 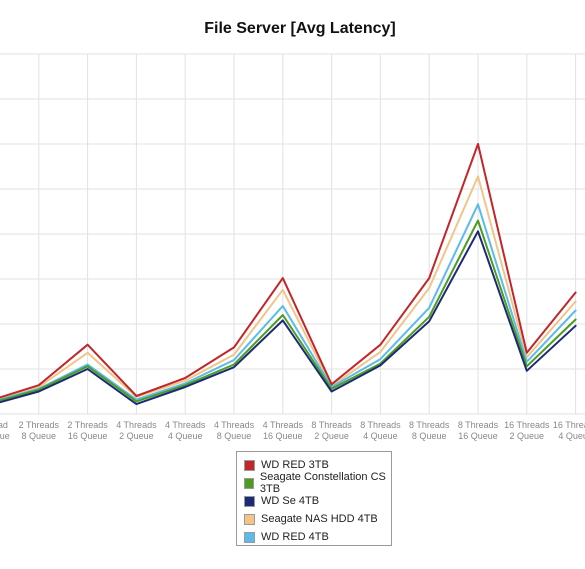 What do you see at coordinates (87, 430) in the screenshot?
I see `x-tick-label: 2 Threads 16 Queue` at bounding box center [87, 430].